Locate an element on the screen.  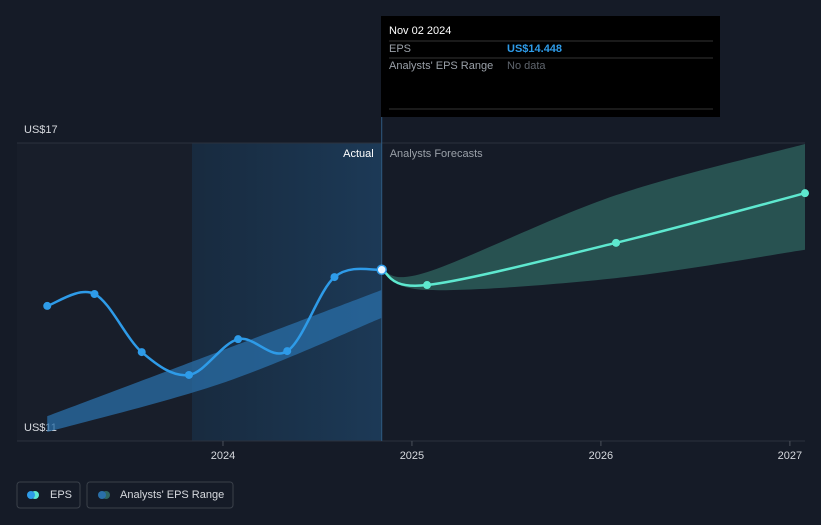
annotation: Actual is located at coordinates (358, 154).